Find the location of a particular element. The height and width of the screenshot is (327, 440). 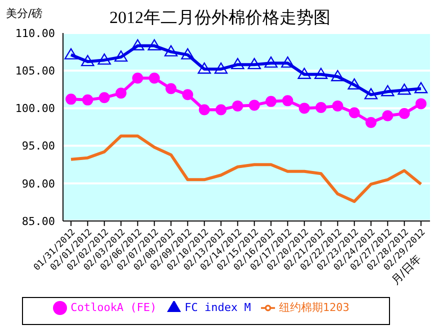

y-axis-title: 美分/磅 is located at coordinates (24, 13).